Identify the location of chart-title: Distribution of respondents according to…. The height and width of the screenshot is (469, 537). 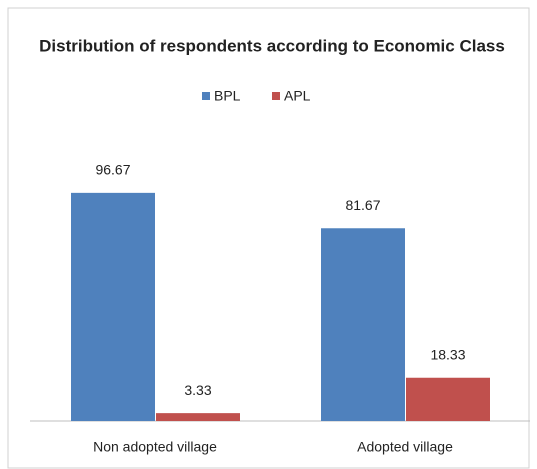
(272, 45).